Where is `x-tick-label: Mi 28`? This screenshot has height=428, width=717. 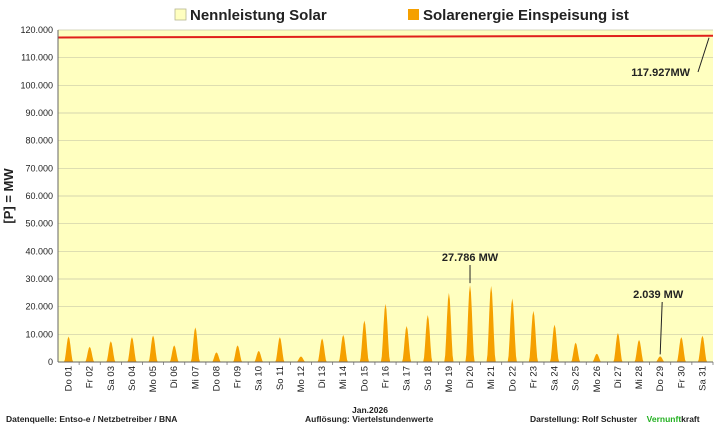
x-tick-label: Mi 28 is located at coordinates (639, 377).